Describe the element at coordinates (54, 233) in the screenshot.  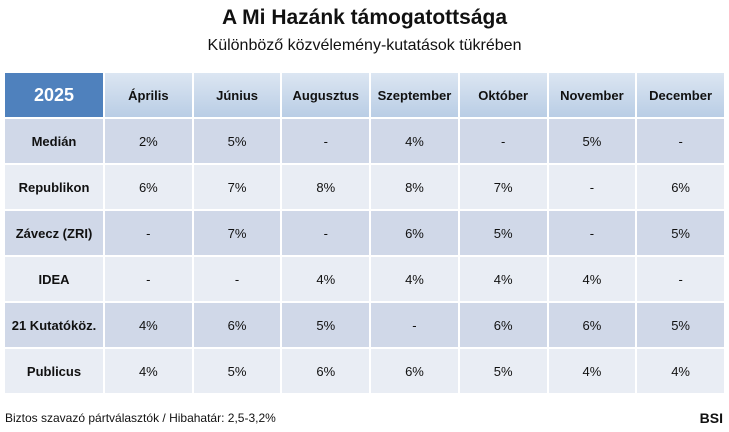
I see `pollster-name: Závecz (ZRI)` at that location.